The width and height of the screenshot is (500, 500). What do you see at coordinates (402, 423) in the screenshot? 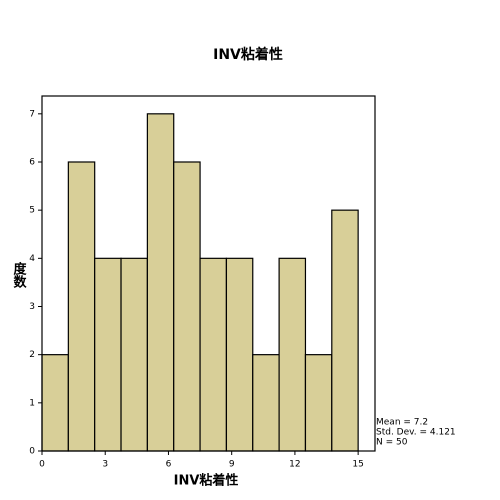
I see `stats-annotation: Mean = 7.2` at bounding box center [402, 423].